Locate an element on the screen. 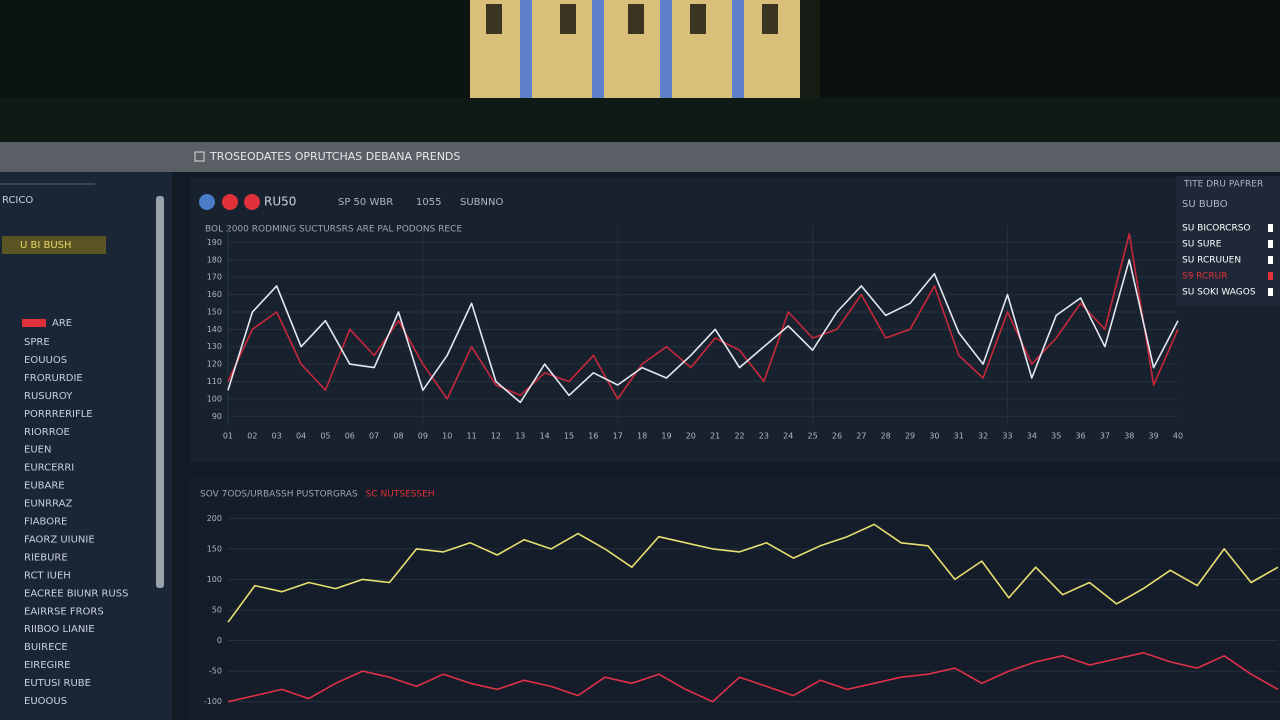 The image size is (1280, 720). sidebar-item: PORRRERIFLE is located at coordinates (58, 414).